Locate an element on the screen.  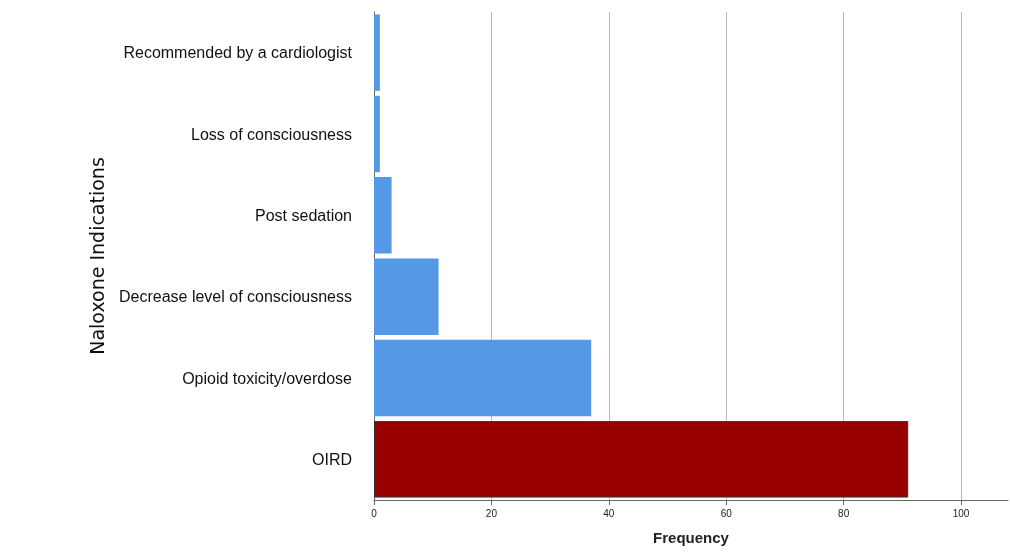
x-tick-label: 100 is located at coordinates (961, 513).